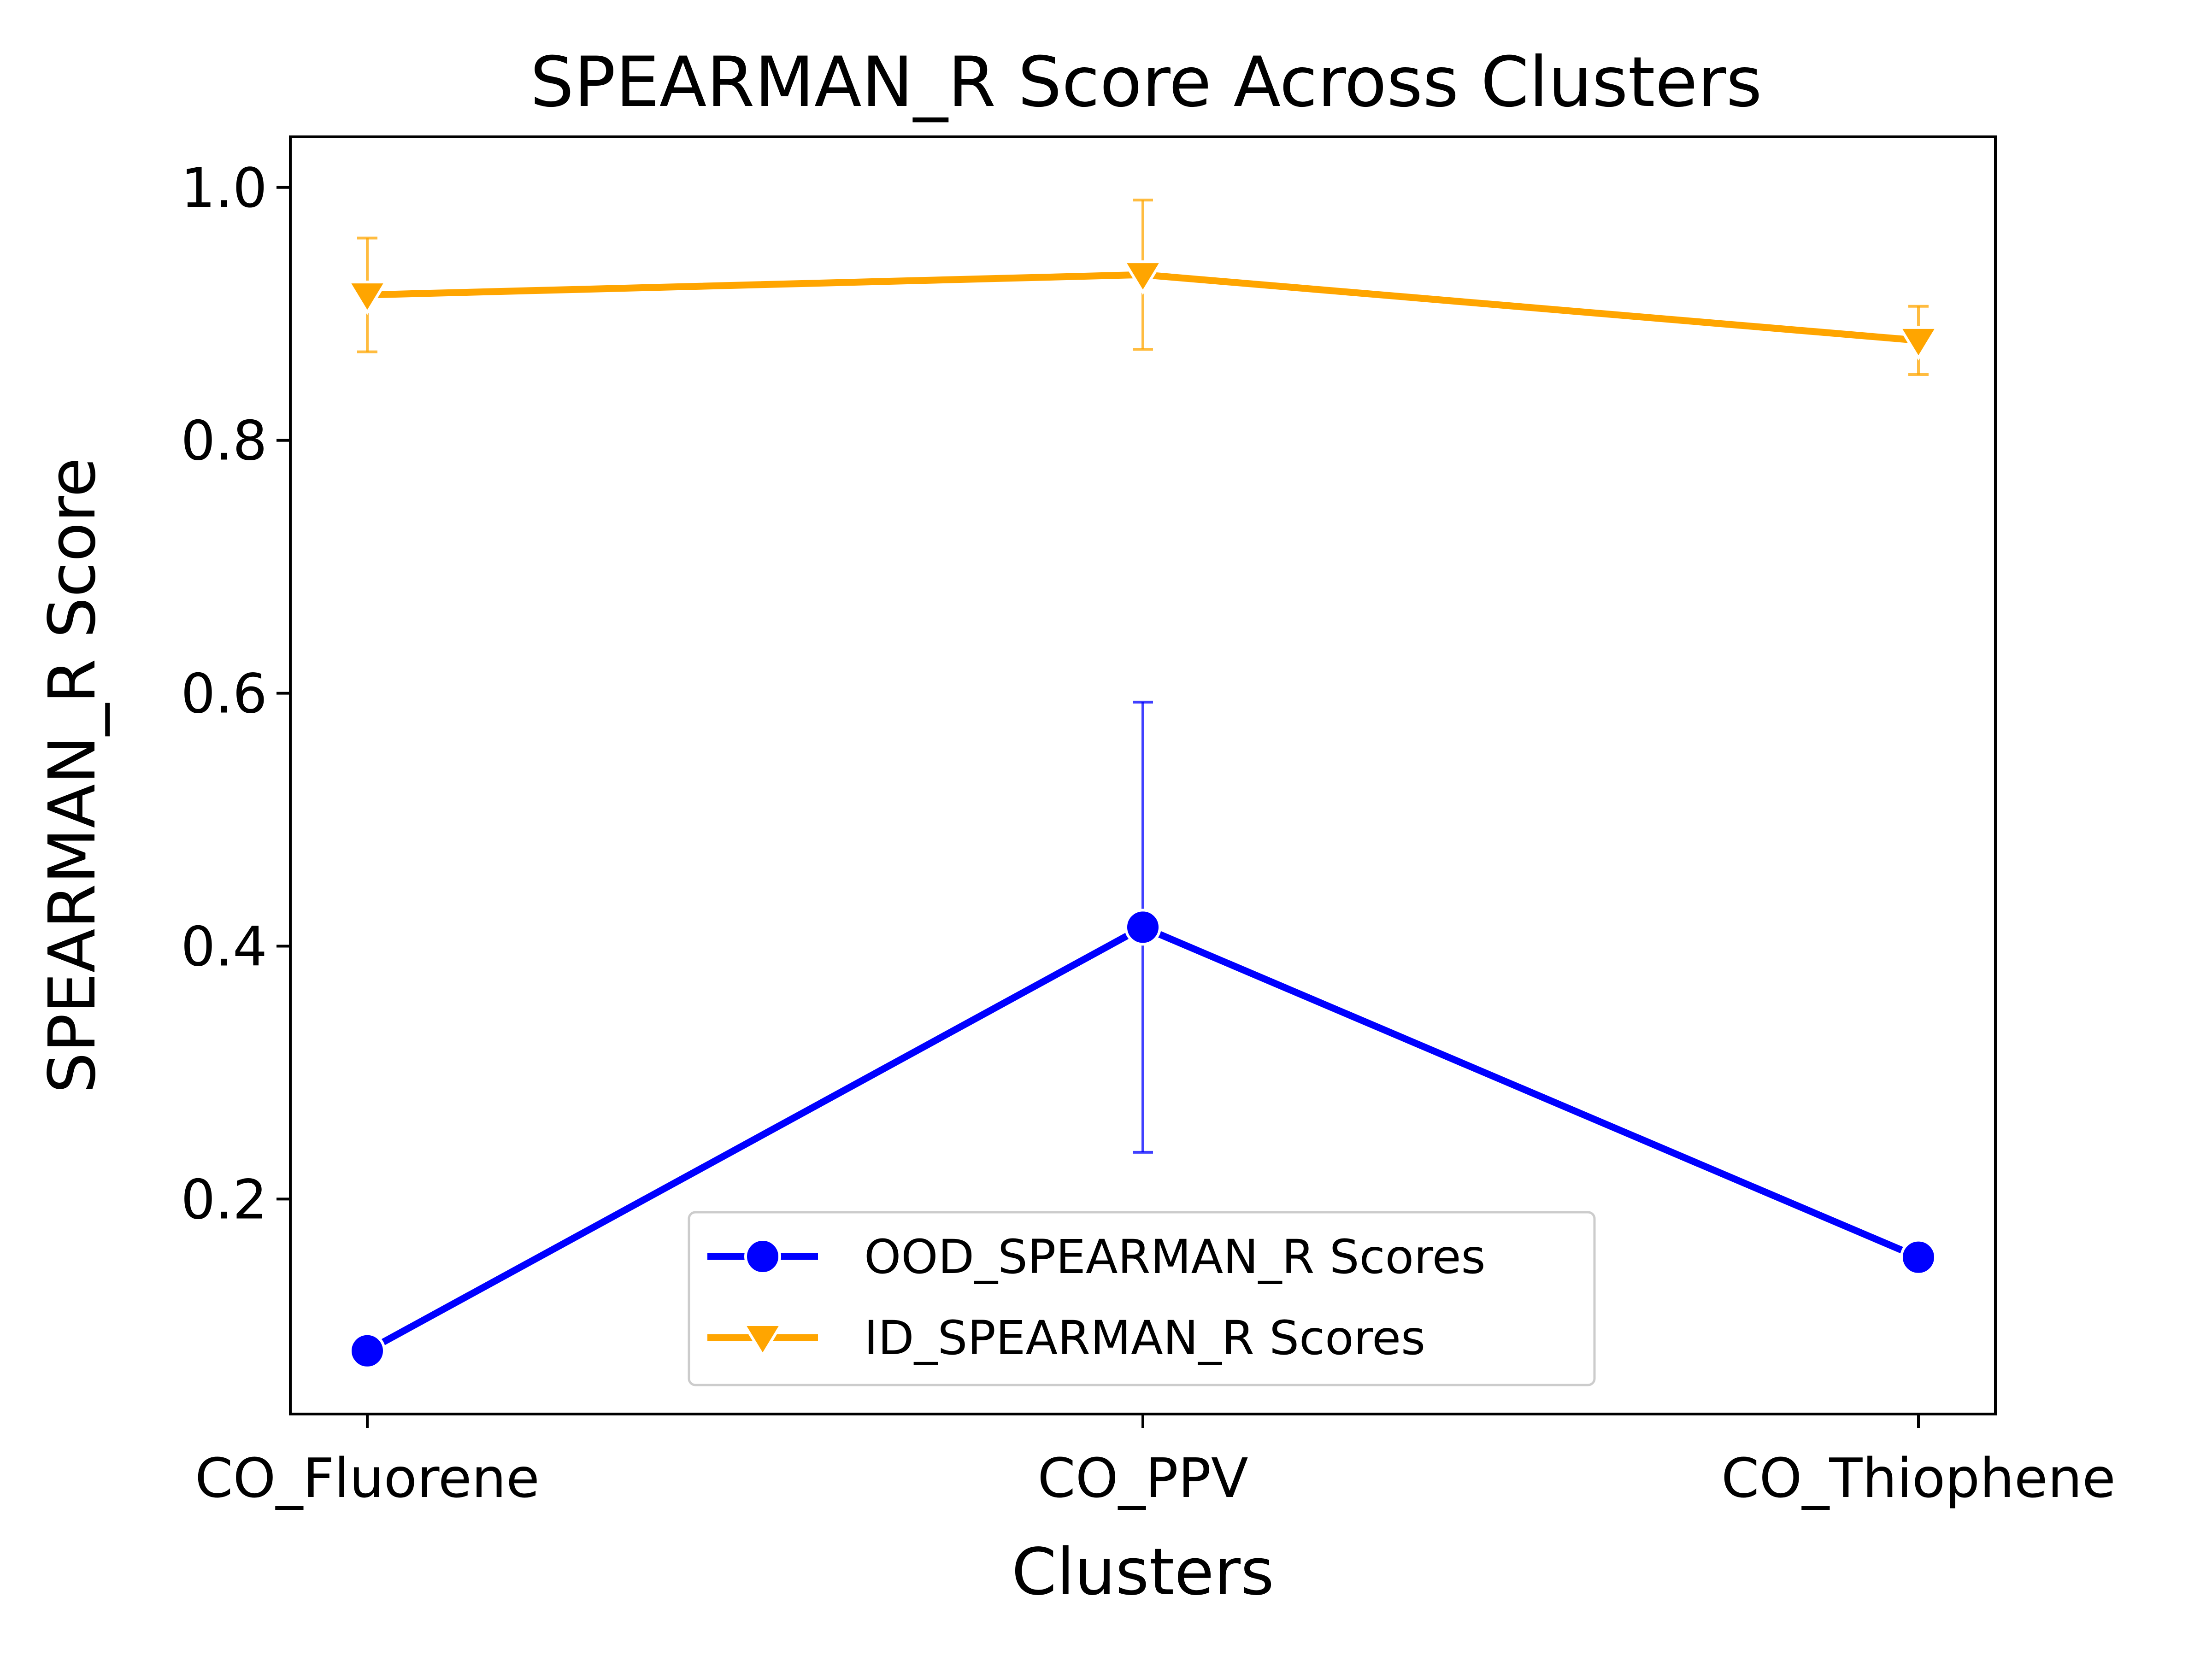  I want to click on chart-title: SPEARMAN_R Score Across Clusters, so click(1146, 82).